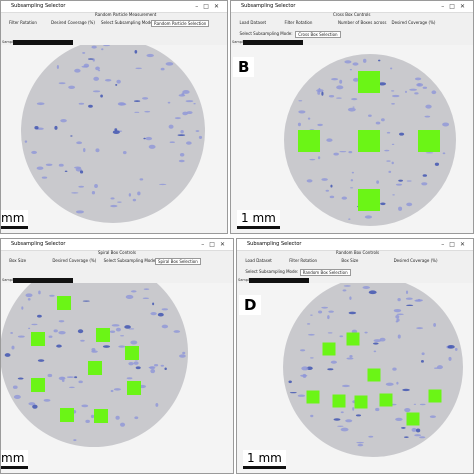 The height and width of the screenshot is (474, 474). Describe the element at coordinates (362, 22) in the screenshot. I see `control-label: Number of Boxes across` at that location.